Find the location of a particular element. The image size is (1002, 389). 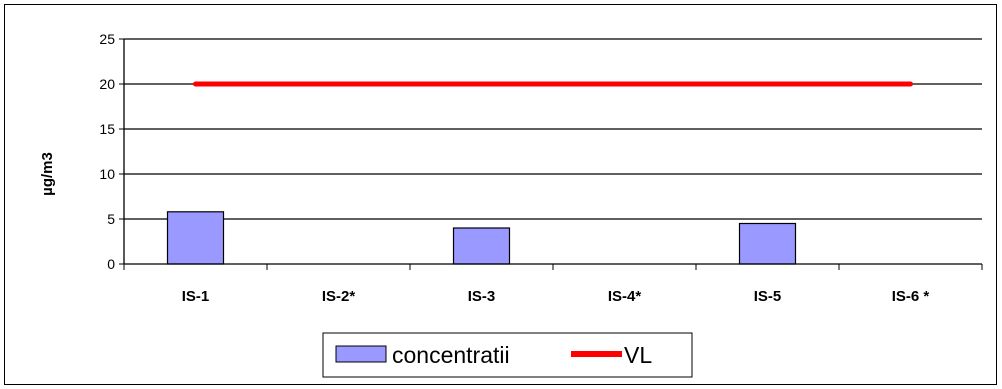

y-tick-label: 20 is located at coordinates (107, 84).